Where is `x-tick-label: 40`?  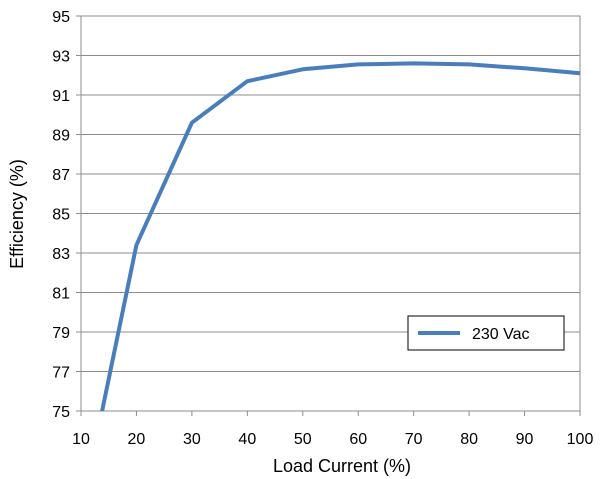
x-tick-label: 40 is located at coordinates (247, 439).